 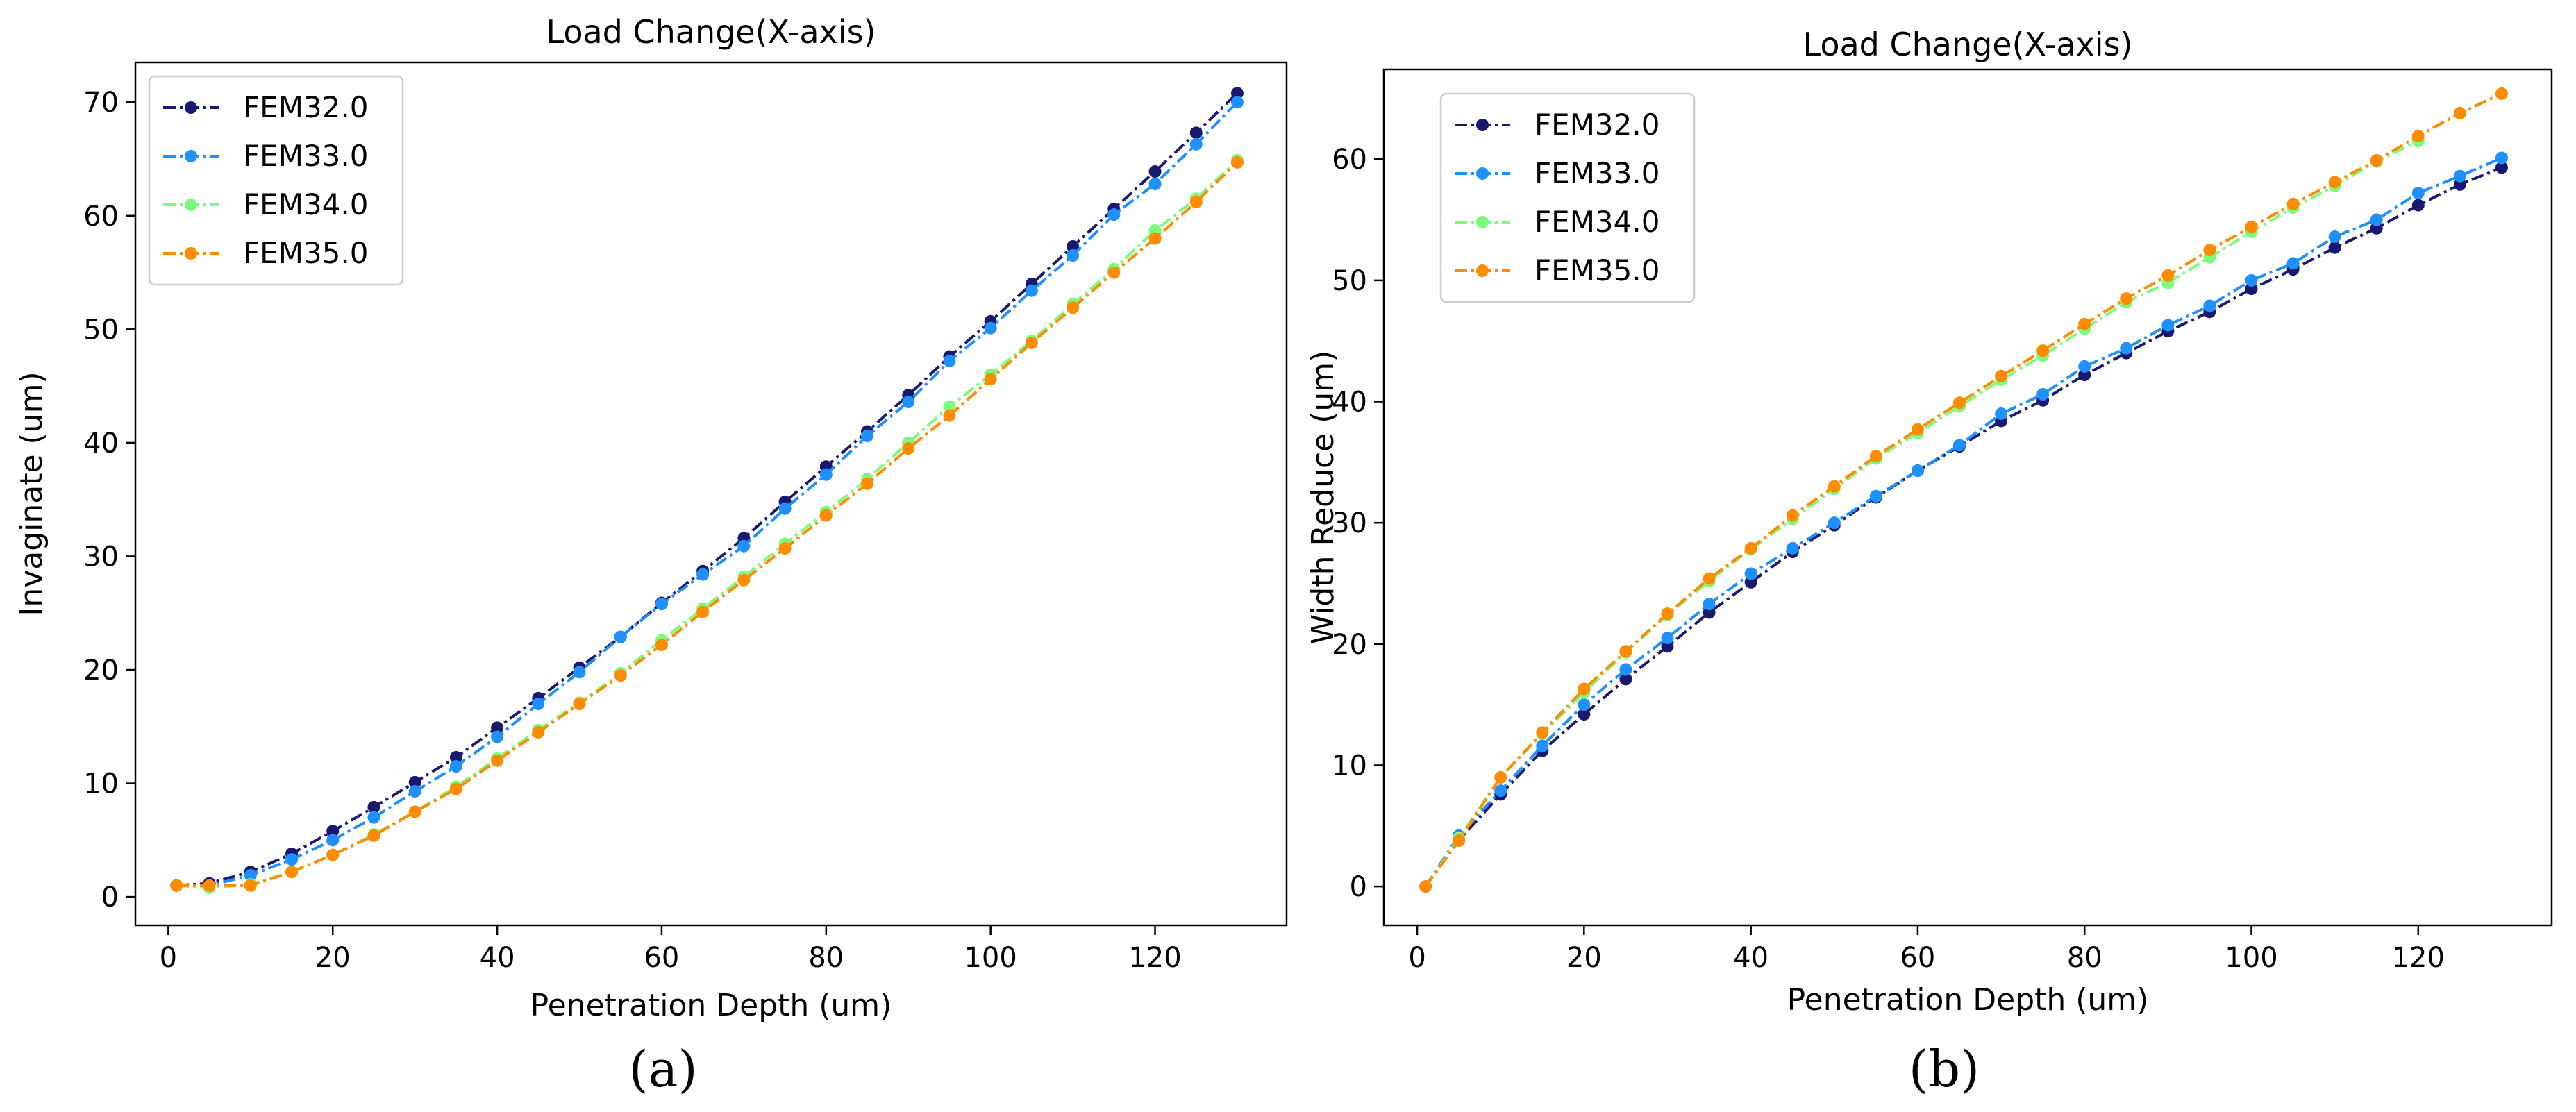 What do you see at coordinates (31, 493) in the screenshot?
I see `y-axis-label: Invaginate (um)` at bounding box center [31, 493].